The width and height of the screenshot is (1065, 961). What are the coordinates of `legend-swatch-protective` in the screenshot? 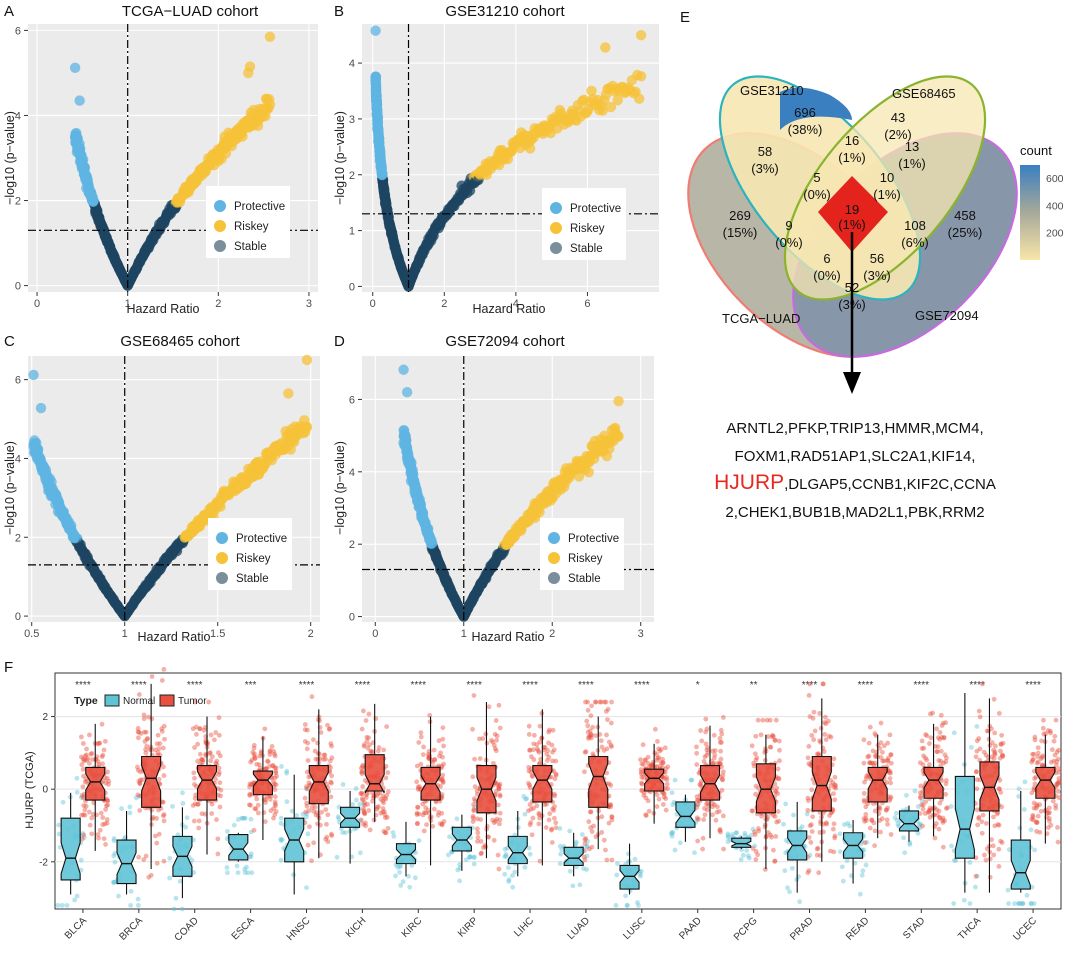 It's located at (222, 538).